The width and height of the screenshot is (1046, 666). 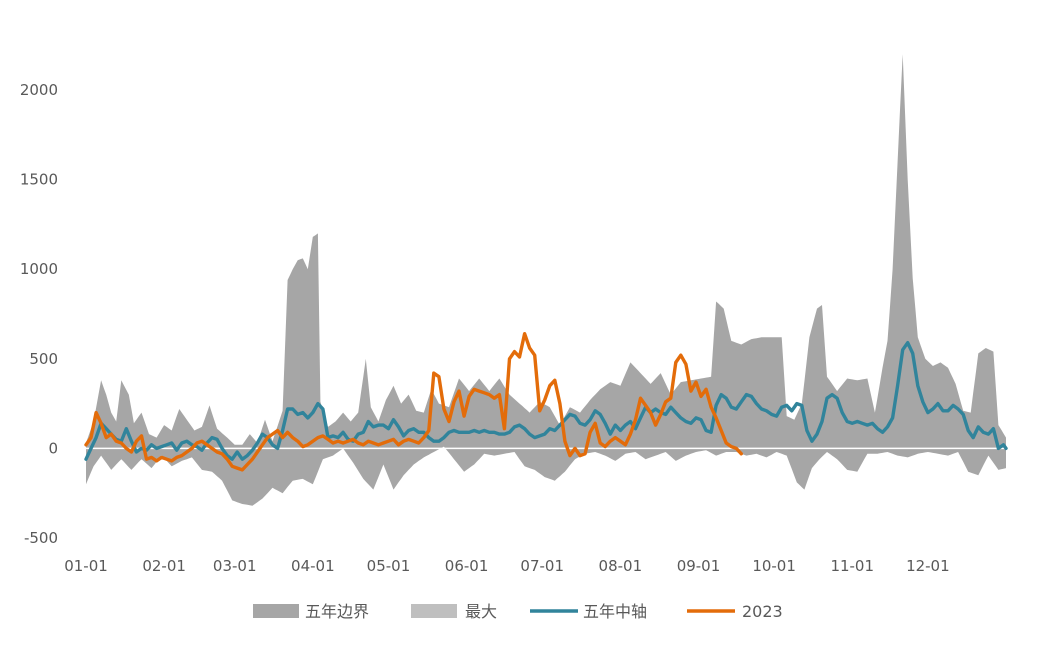 What do you see at coordinates (39, 180) in the screenshot?
I see `y-tick-label: 1500` at bounding box center [39, 180].